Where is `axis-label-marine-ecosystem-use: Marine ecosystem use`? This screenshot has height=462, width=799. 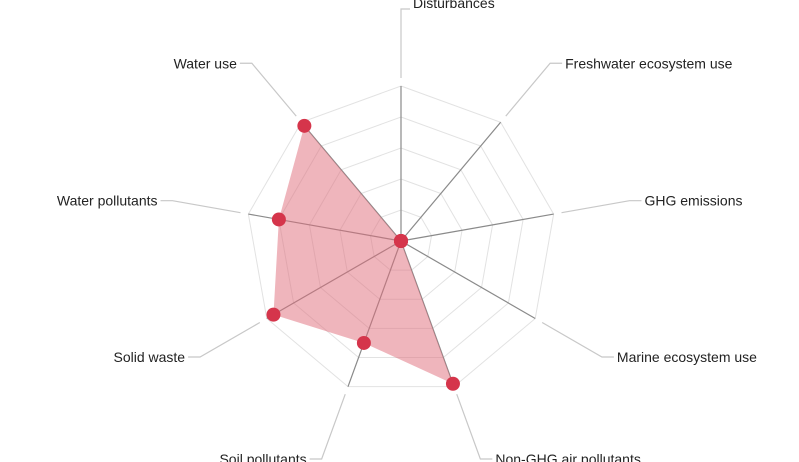
axis-label-marine-ecosystem-use: Marine ecosystem use is located at coordinates (687, 357).